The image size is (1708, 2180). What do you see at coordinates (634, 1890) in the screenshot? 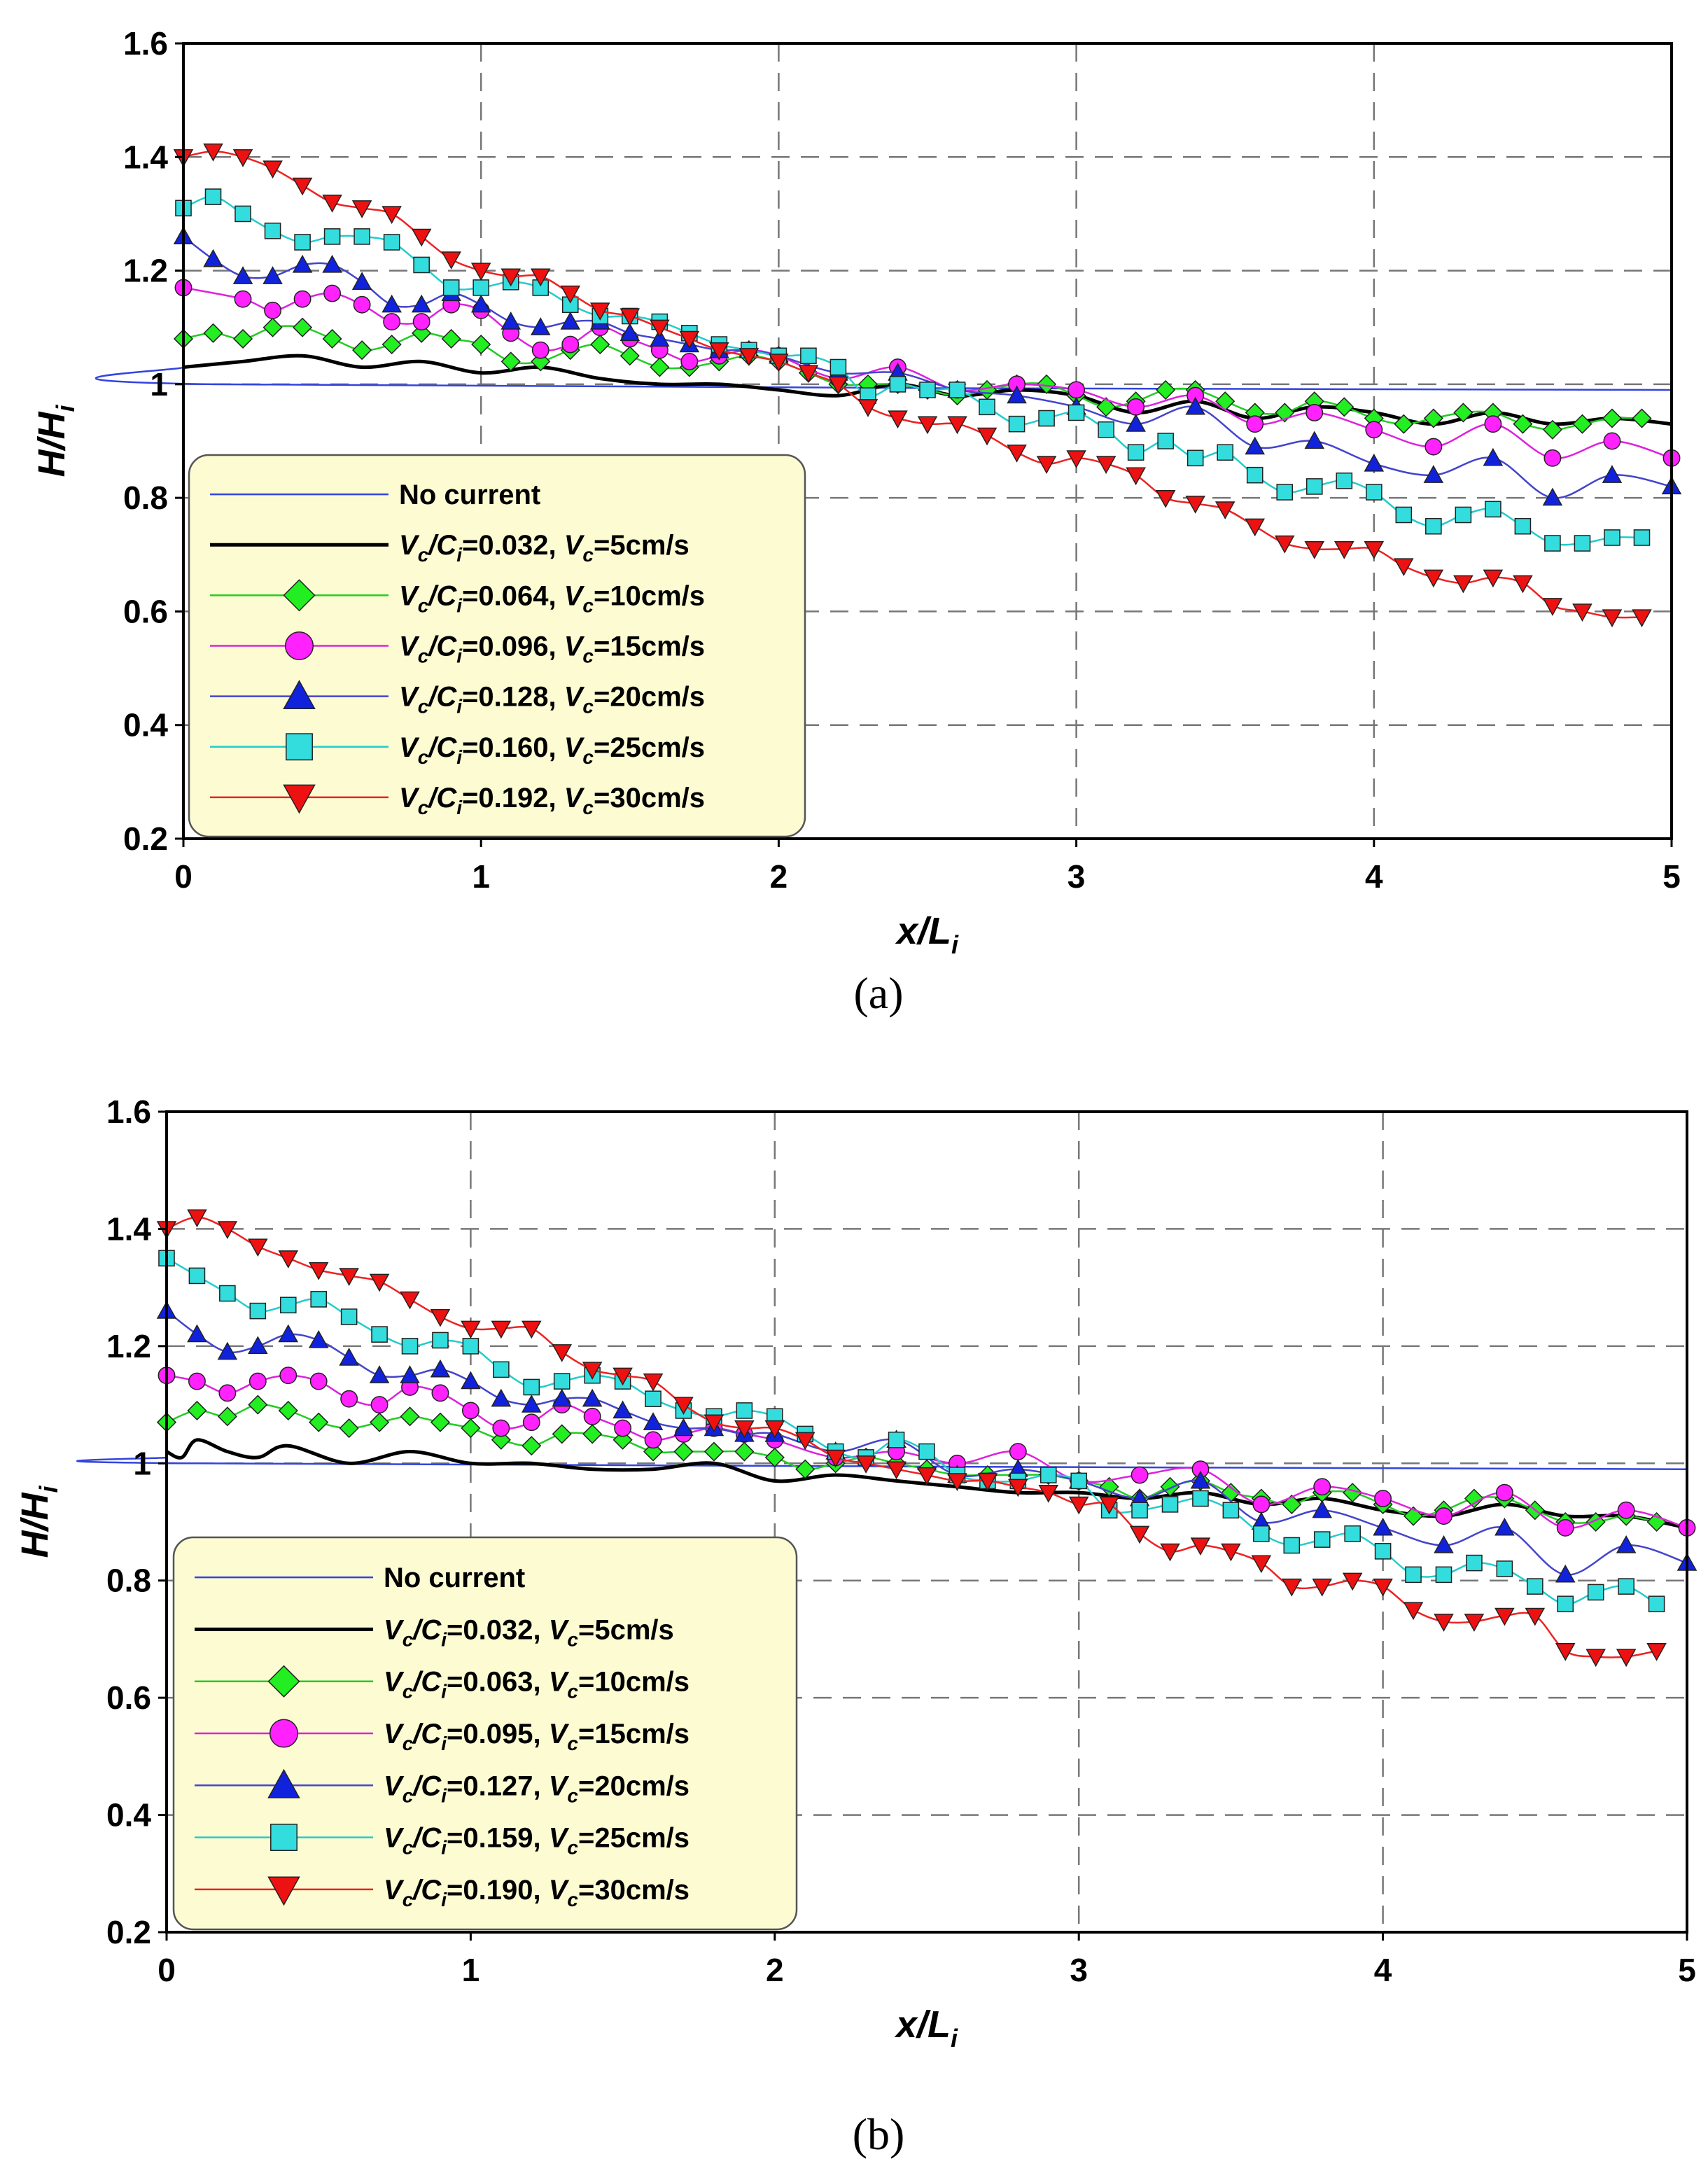
I see `legend-speed: =30cm/s` at bounding box center [634, 1890].